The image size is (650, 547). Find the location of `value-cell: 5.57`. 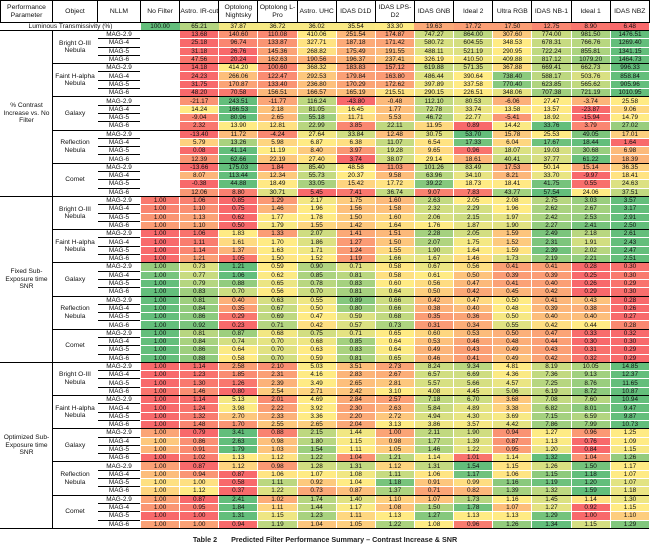

value-cell: 5.57 is located at coordinates (433, 383).